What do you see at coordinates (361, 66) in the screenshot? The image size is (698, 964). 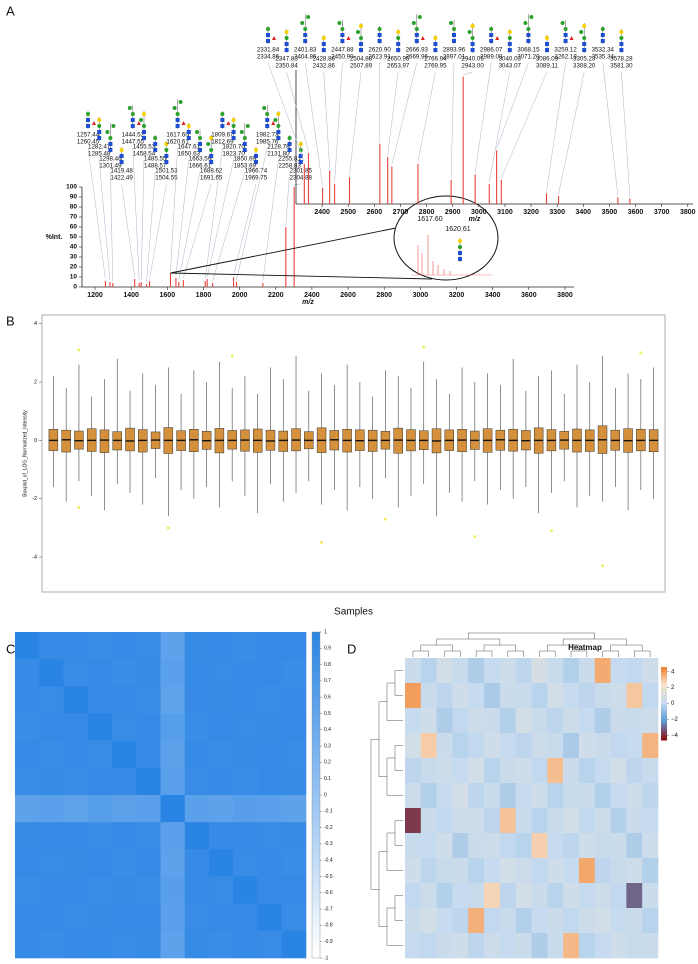 I see `peak-label: 2507.89` at bounding box center [361, 66].